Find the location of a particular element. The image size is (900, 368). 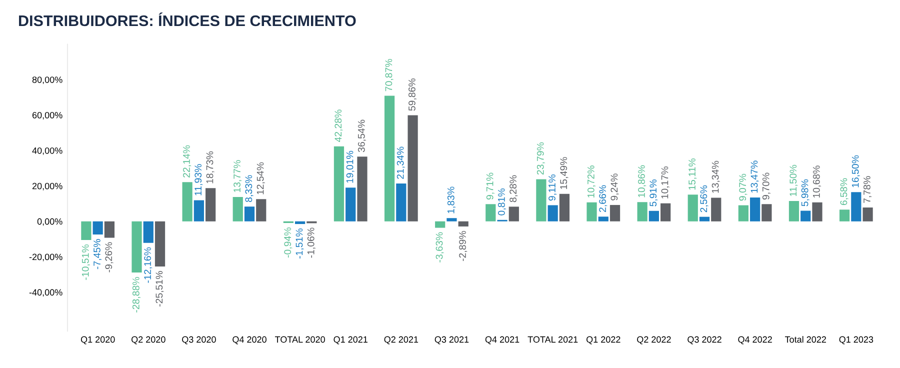

data-label: 70,87% is located at coordinates (389, 75).